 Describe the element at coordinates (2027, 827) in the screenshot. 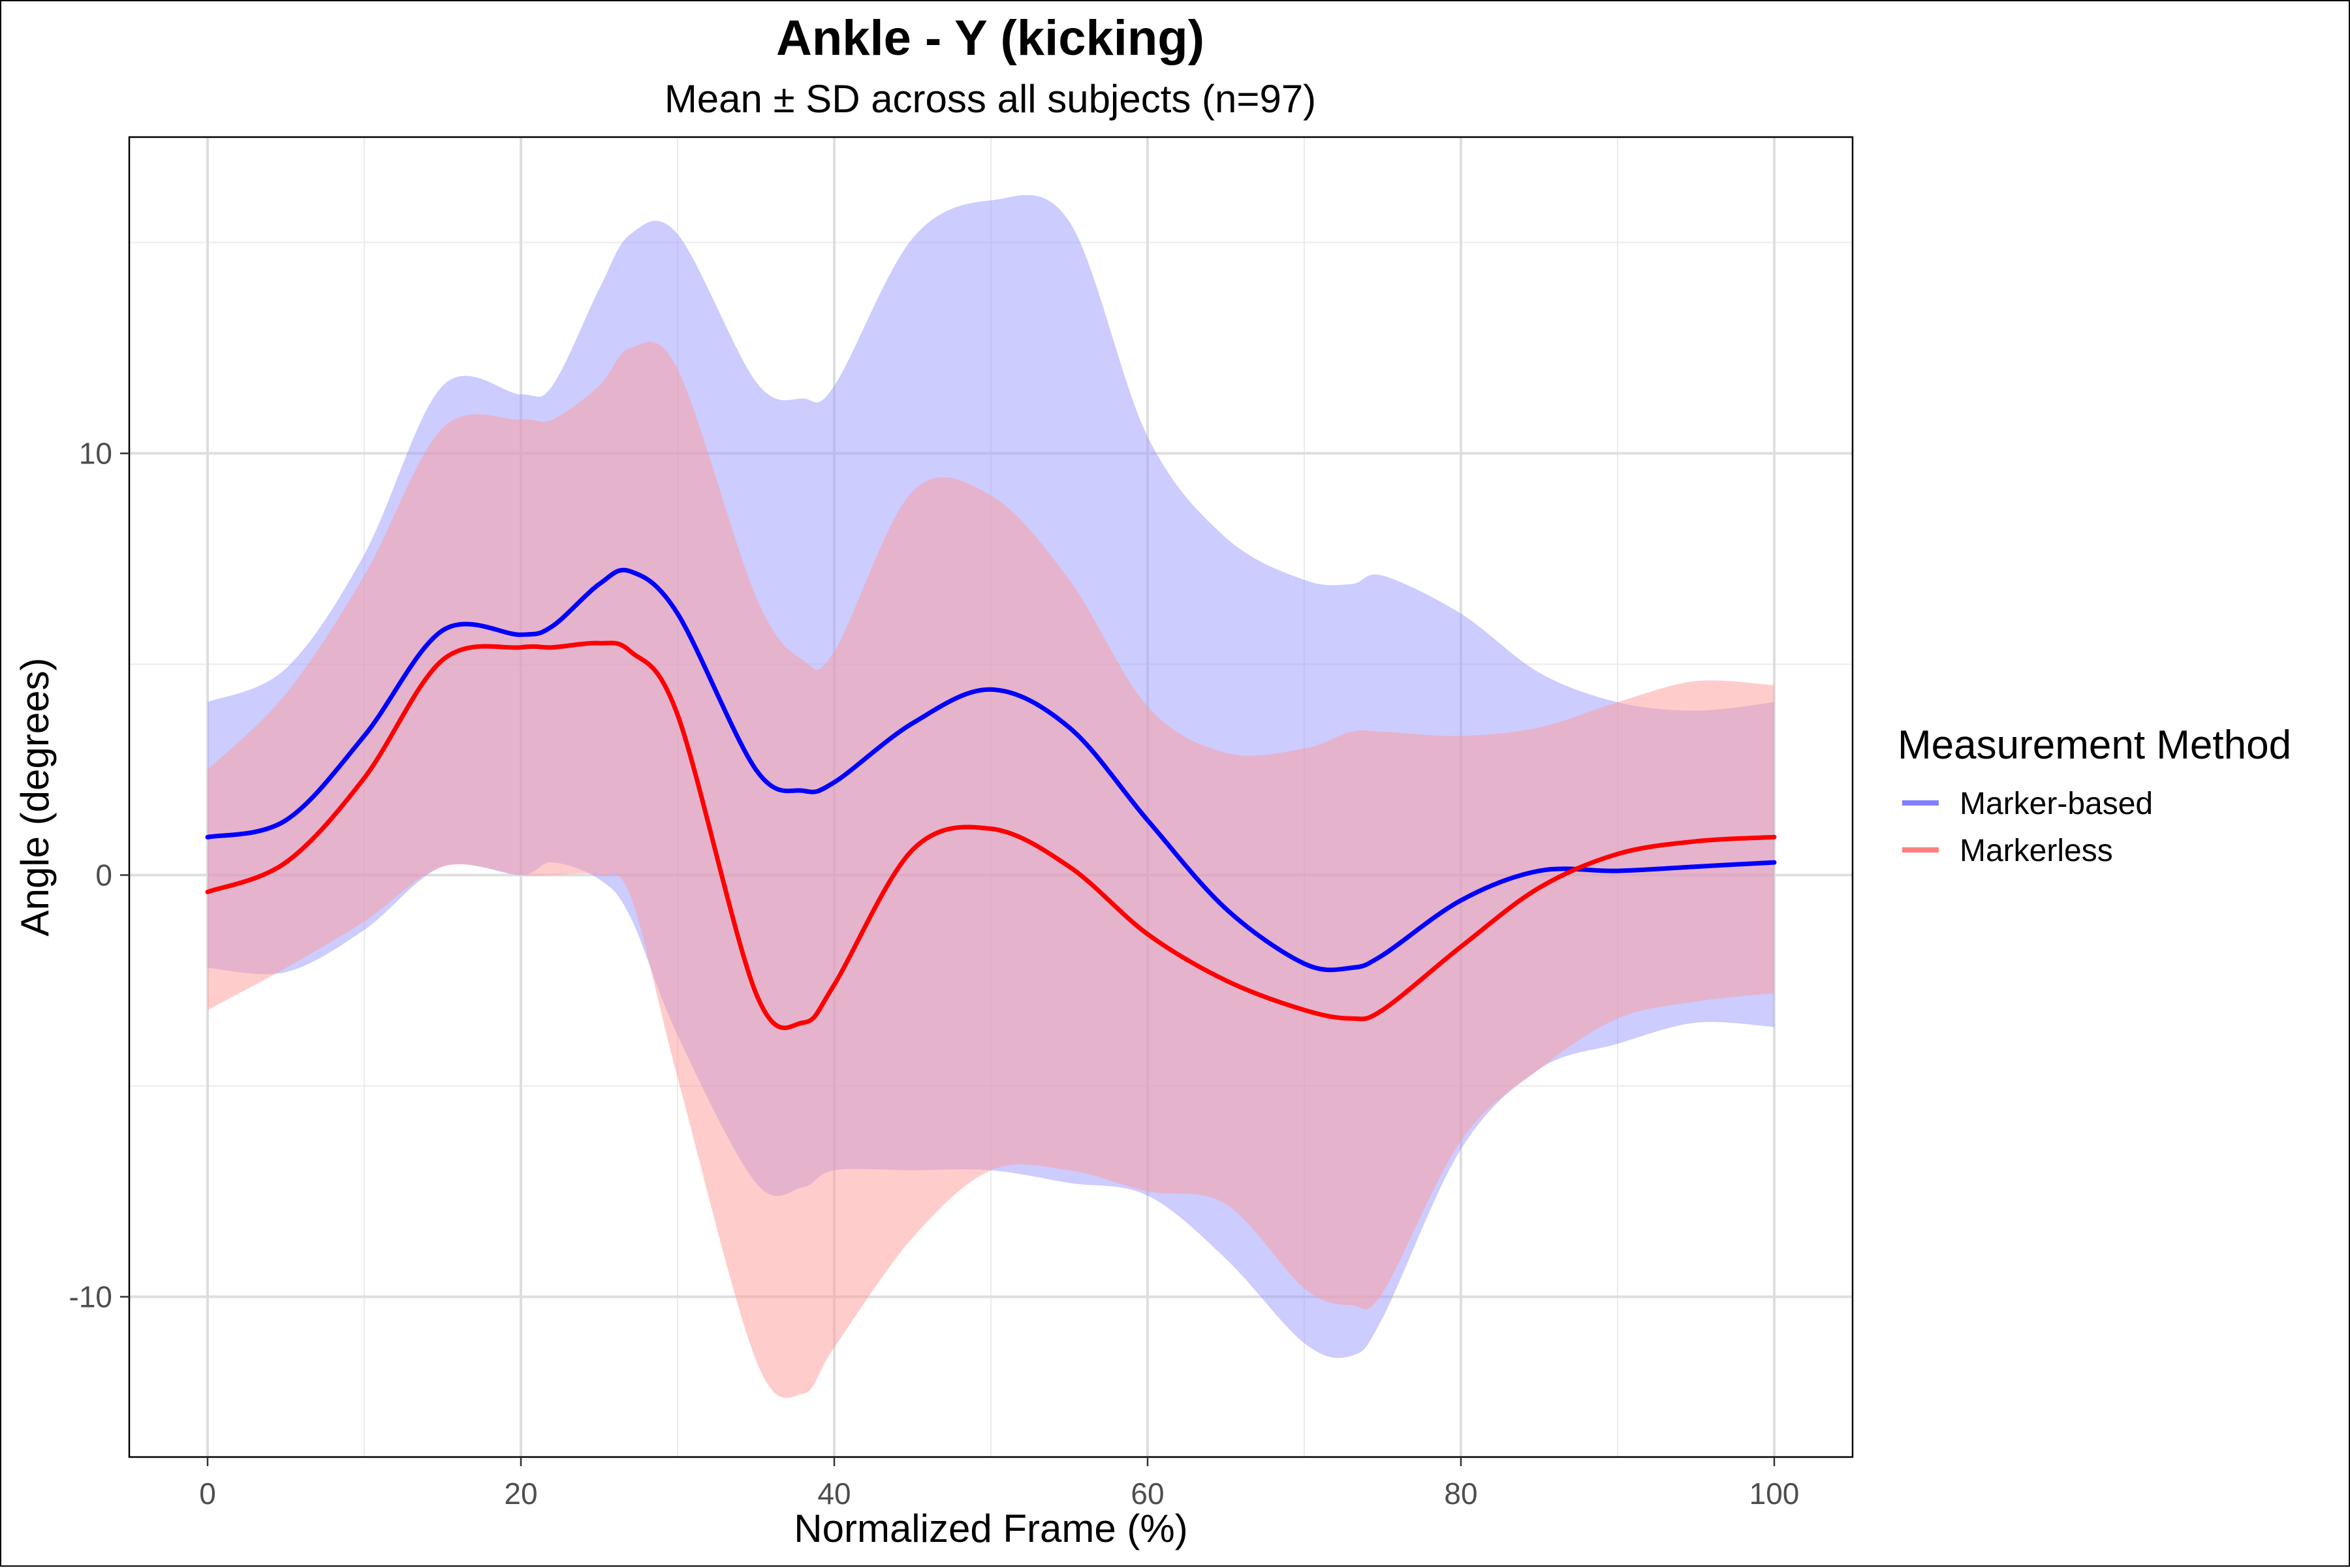

I see `legend-items: Marker-based Markerless` at that location.